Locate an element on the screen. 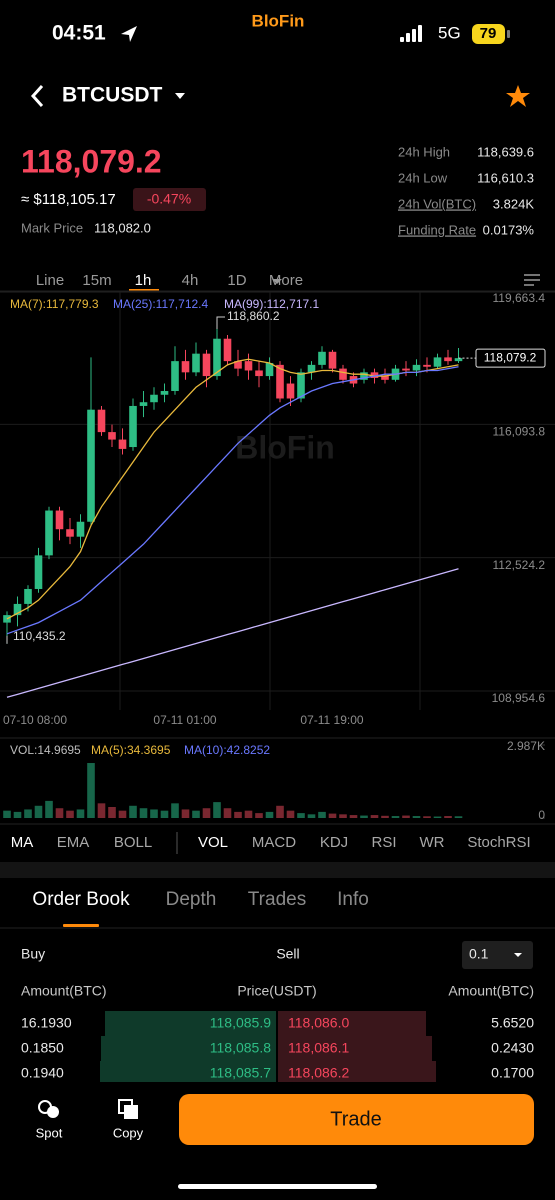 The image size is (555, 1200). copy-icon is located at coordinates (128, 1109).